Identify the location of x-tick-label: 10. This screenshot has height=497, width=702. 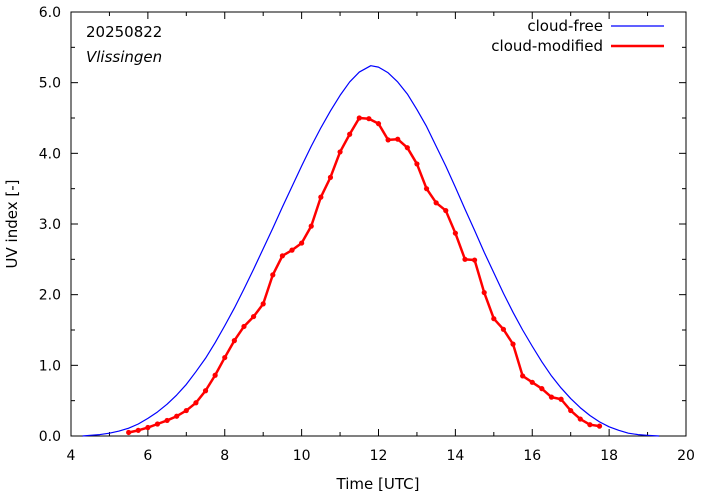
(302, 456).